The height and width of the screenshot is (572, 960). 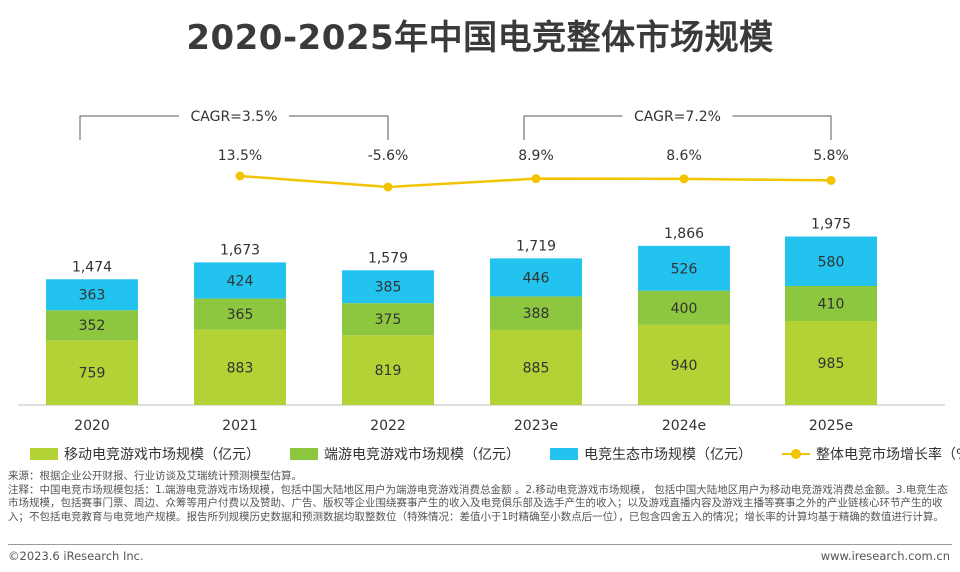 I want to click on cagr-label: CAGR=3.5%, so click(x=234, y=117).